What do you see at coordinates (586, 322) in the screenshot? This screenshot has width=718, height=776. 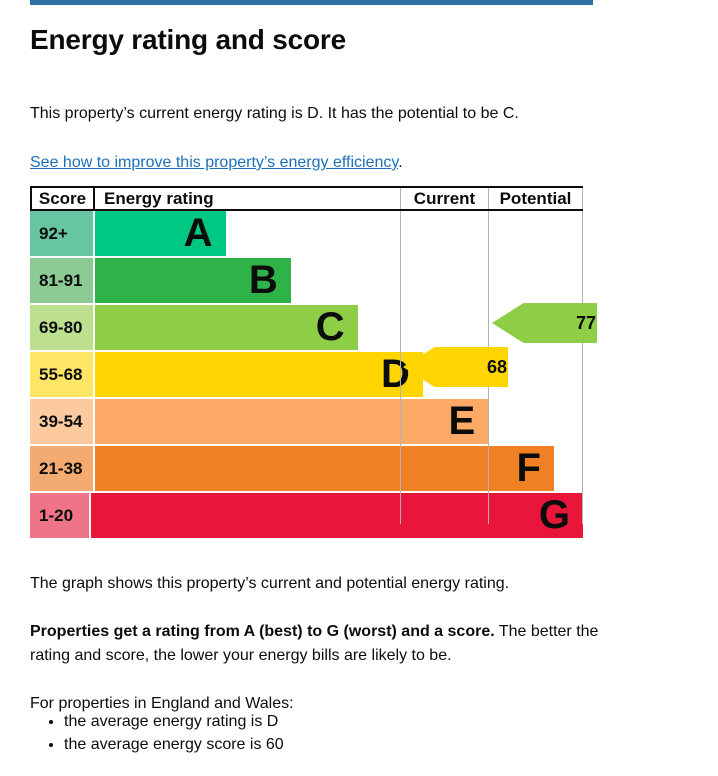 I see `potential-score-value: 77` at bounding box center [586, 322].